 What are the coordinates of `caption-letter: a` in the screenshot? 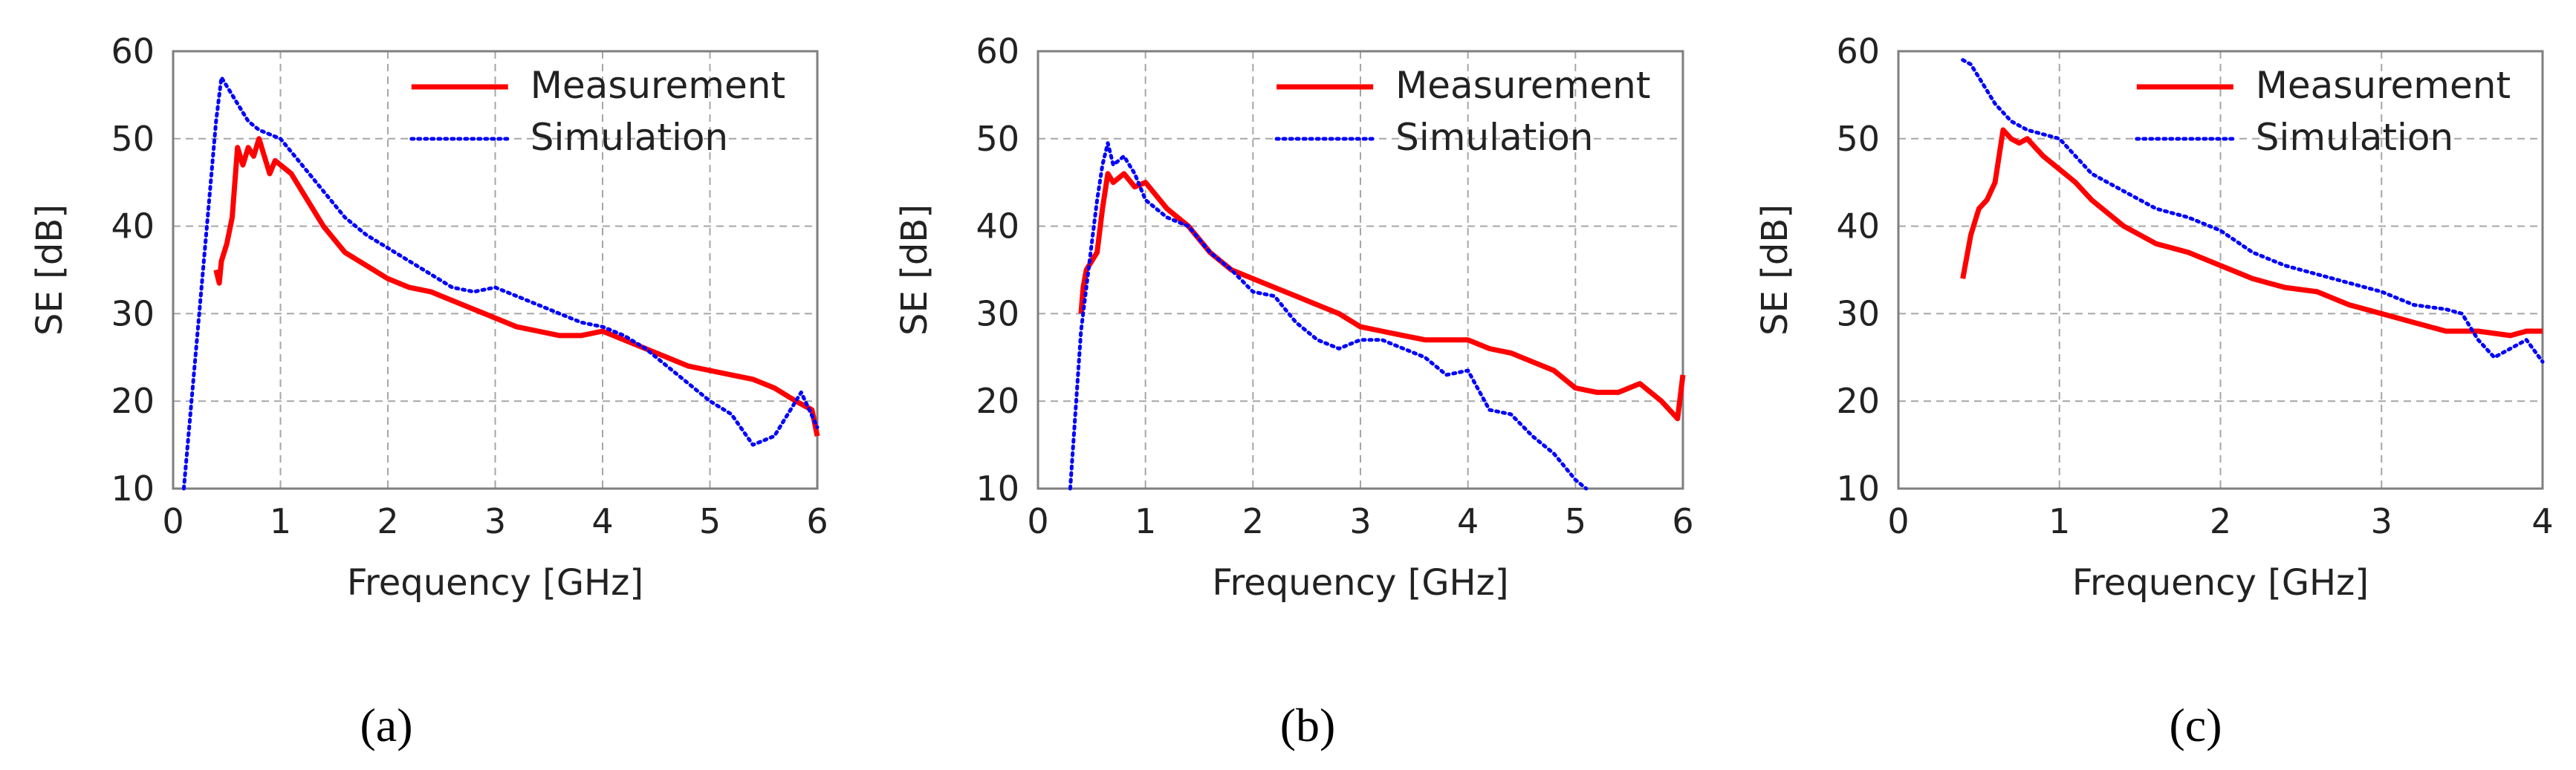 It's located at (386, 725).